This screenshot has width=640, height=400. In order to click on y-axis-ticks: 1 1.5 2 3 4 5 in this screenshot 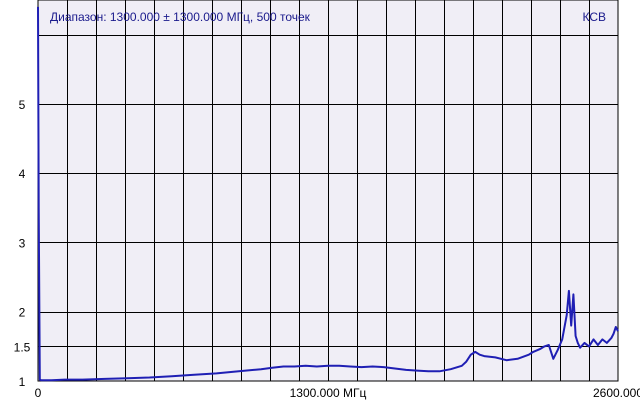, I will do `click(22, 243)`.